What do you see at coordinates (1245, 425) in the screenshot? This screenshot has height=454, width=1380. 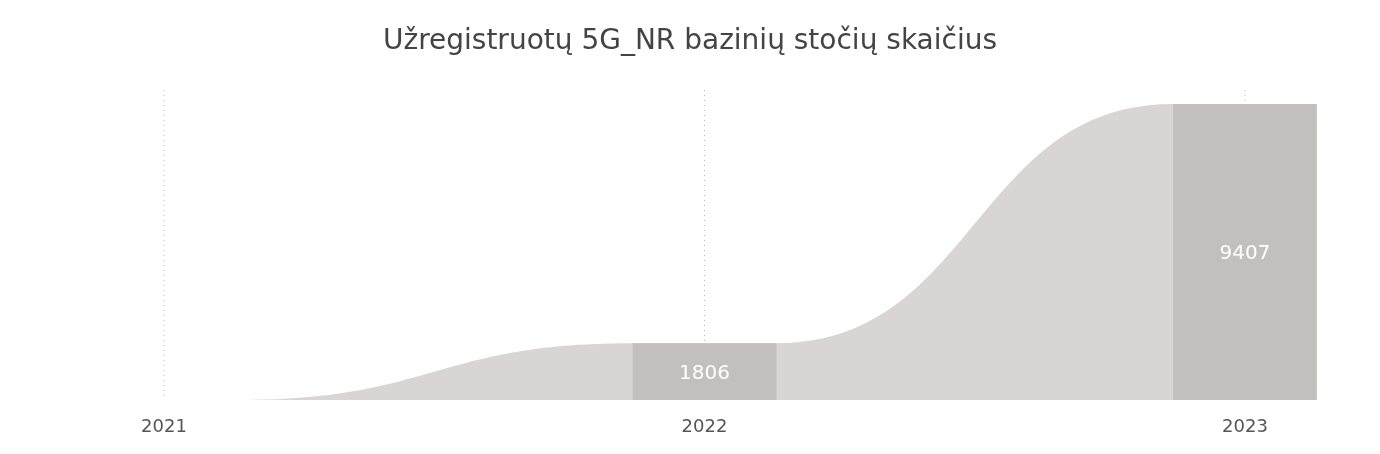 I see `x-tick-label: 2023` at bounding box center [1245, 425].